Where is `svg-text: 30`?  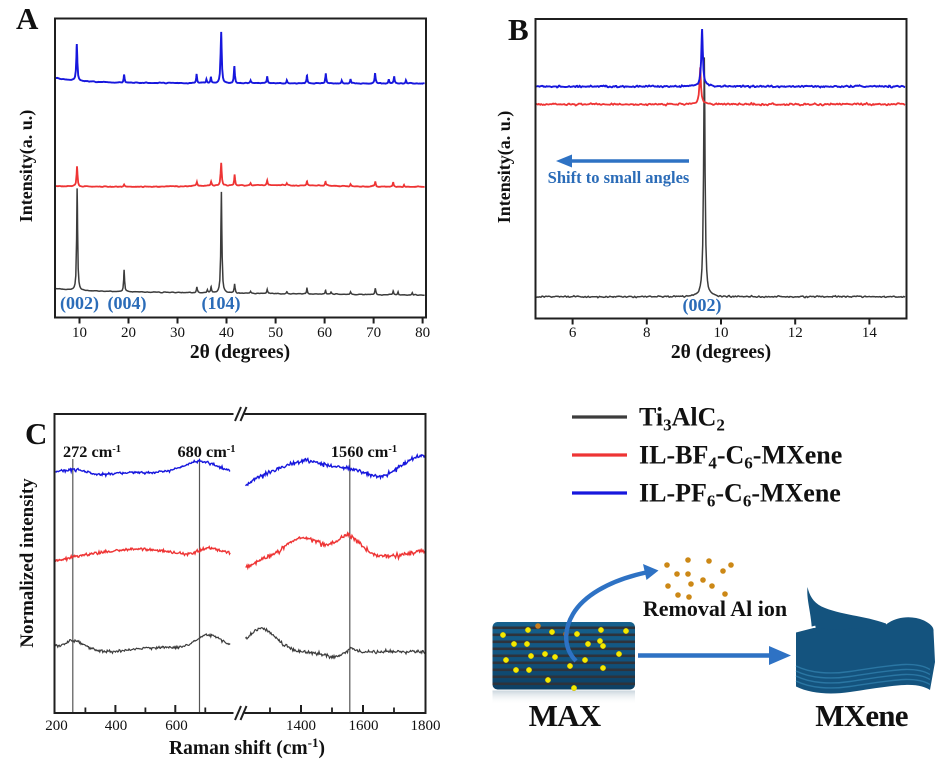
svg-text: 30 is located at coordinates (177, 333).